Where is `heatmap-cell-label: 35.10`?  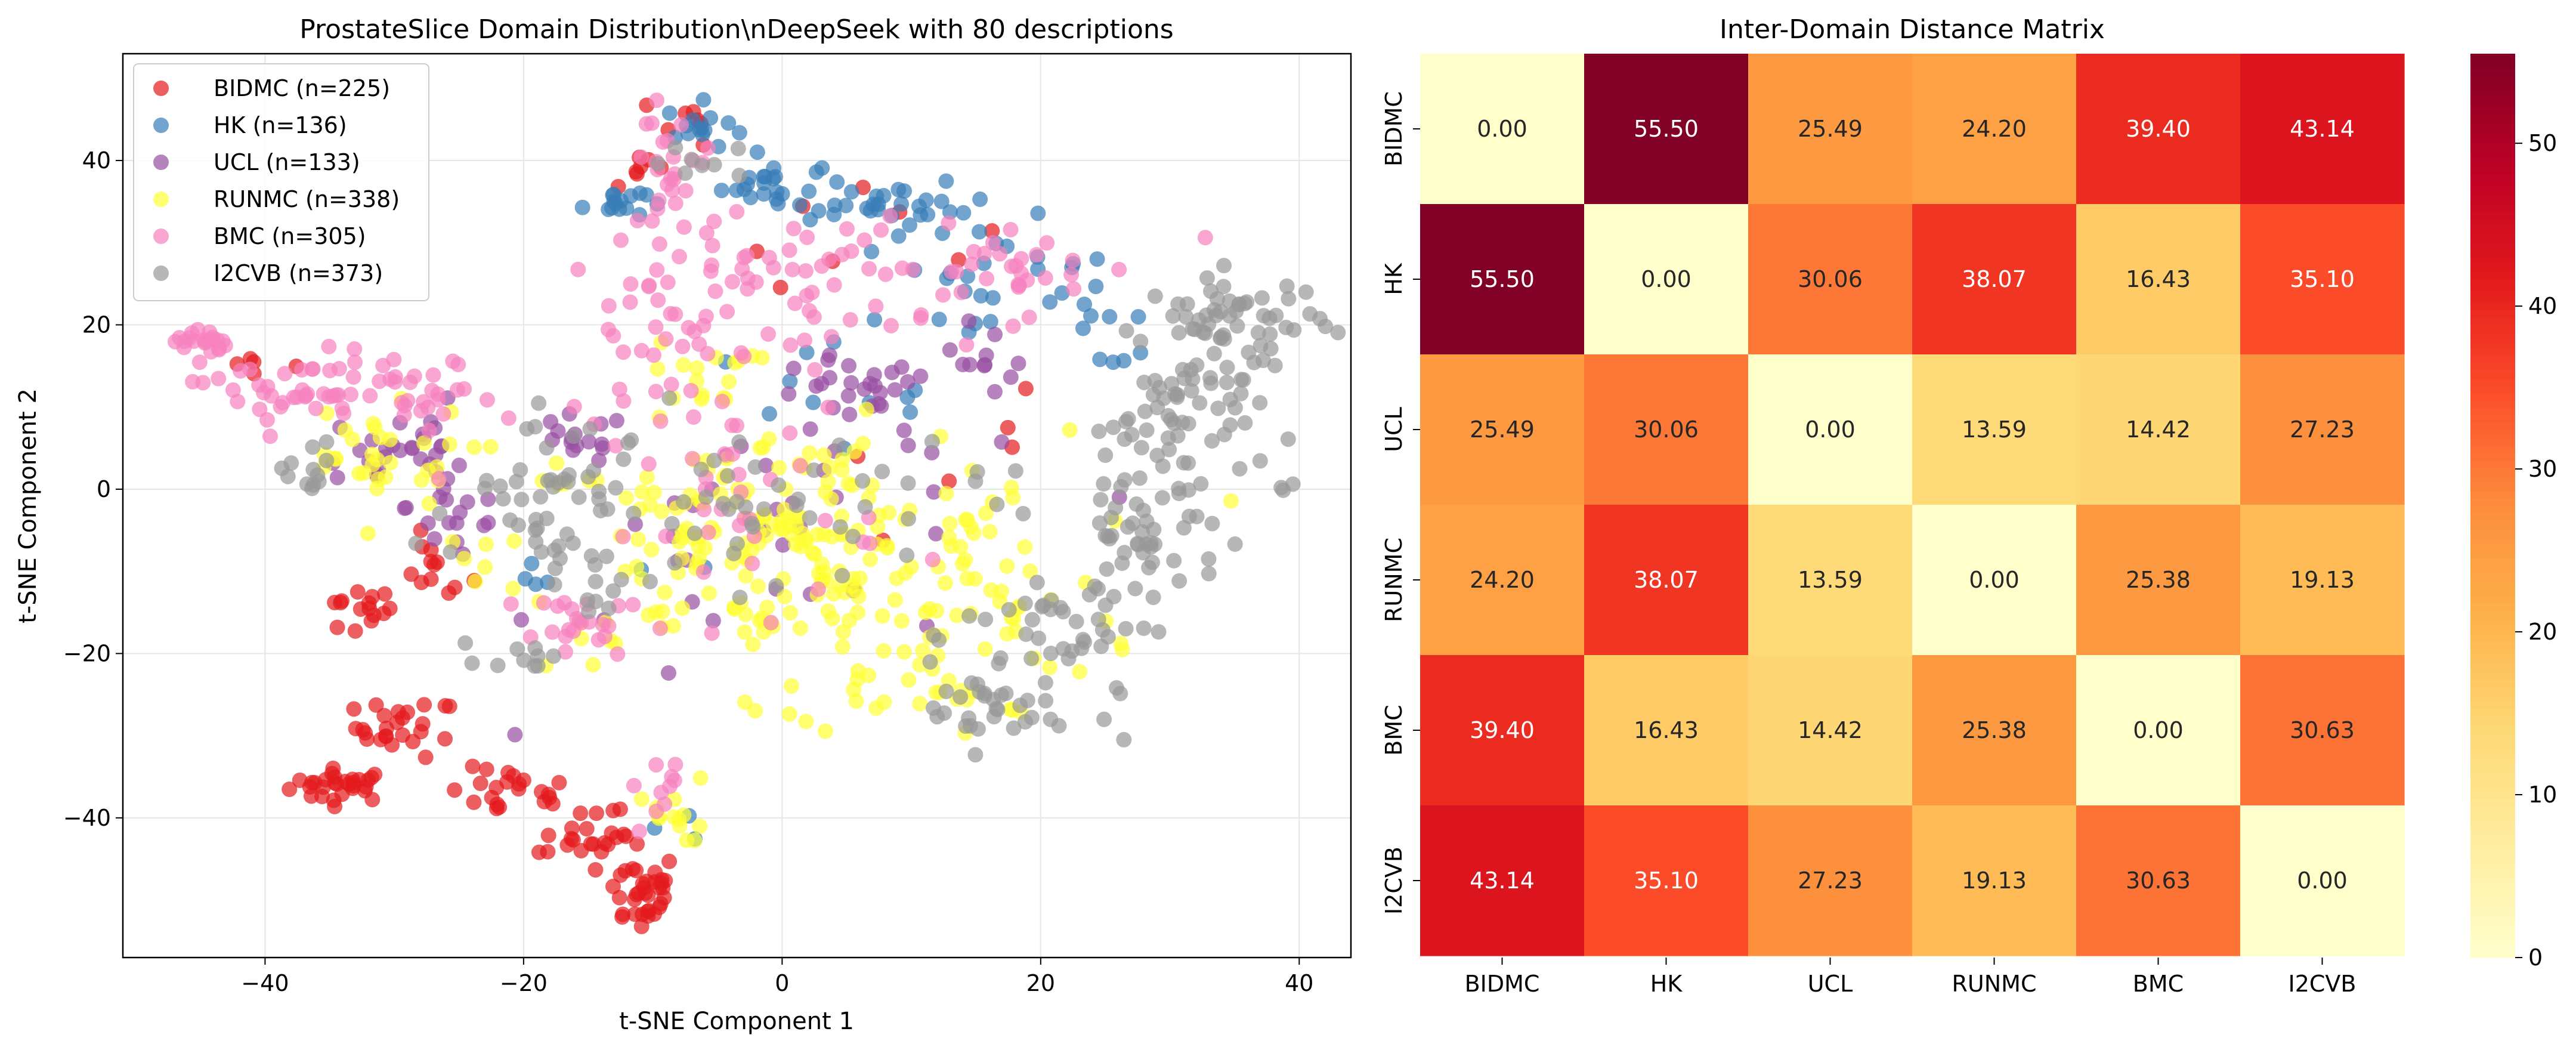 heatmap-cell-label: 35.10 is located at coordinates (1666, 880).